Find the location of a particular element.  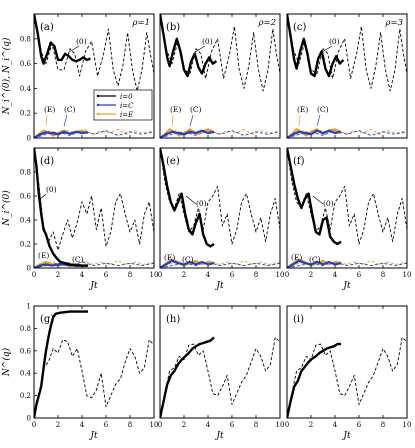

axes-frame-d is located at coordinates (94, 208).